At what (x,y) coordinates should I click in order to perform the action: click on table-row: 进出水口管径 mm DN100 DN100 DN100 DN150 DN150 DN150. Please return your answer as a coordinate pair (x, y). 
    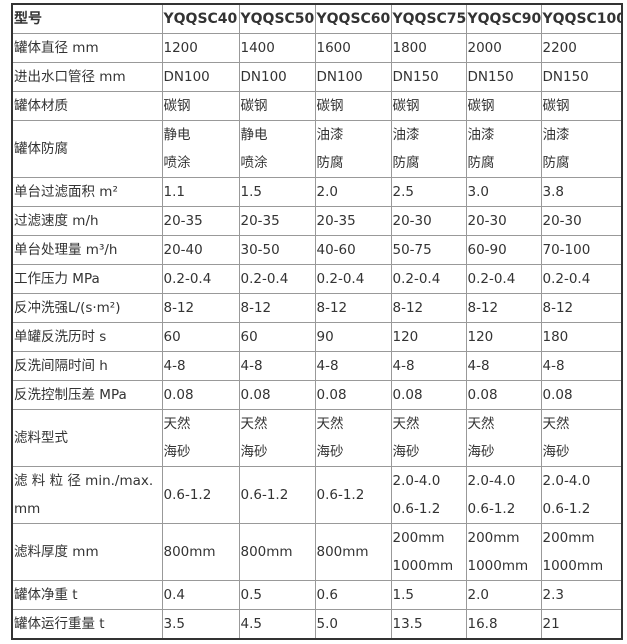
    Looking at the image, I should click on (317, 77).